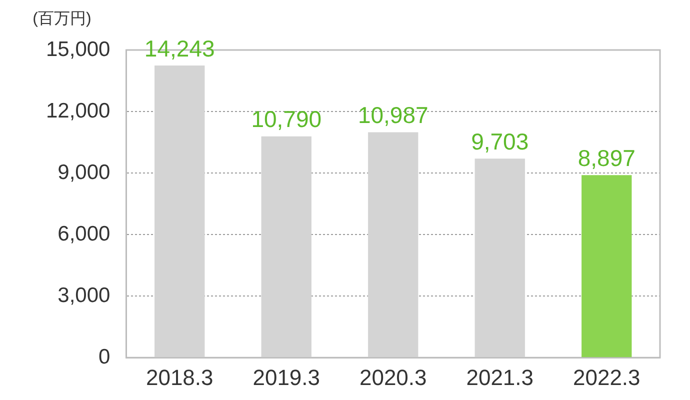 The height and width of the screenshot is (400, 690). What do you see at coordinates (393, 377) in the screenshot?
I see `x-tick-label: 2020.3` at bounding box center [393, 377].